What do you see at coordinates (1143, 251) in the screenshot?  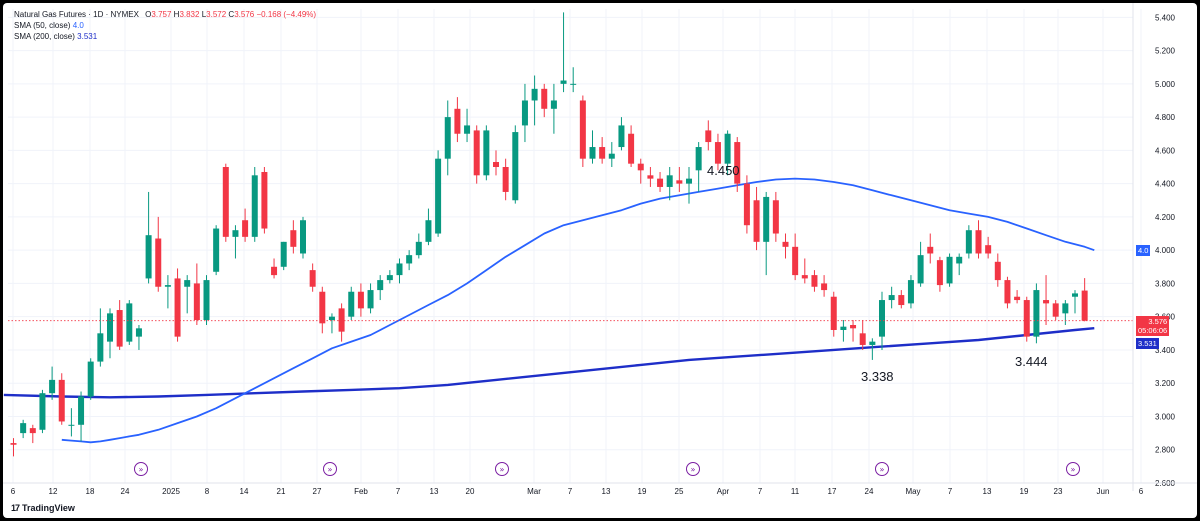 I see `sma50-price-tag: 4.0` at bounding box center [1143, 251].